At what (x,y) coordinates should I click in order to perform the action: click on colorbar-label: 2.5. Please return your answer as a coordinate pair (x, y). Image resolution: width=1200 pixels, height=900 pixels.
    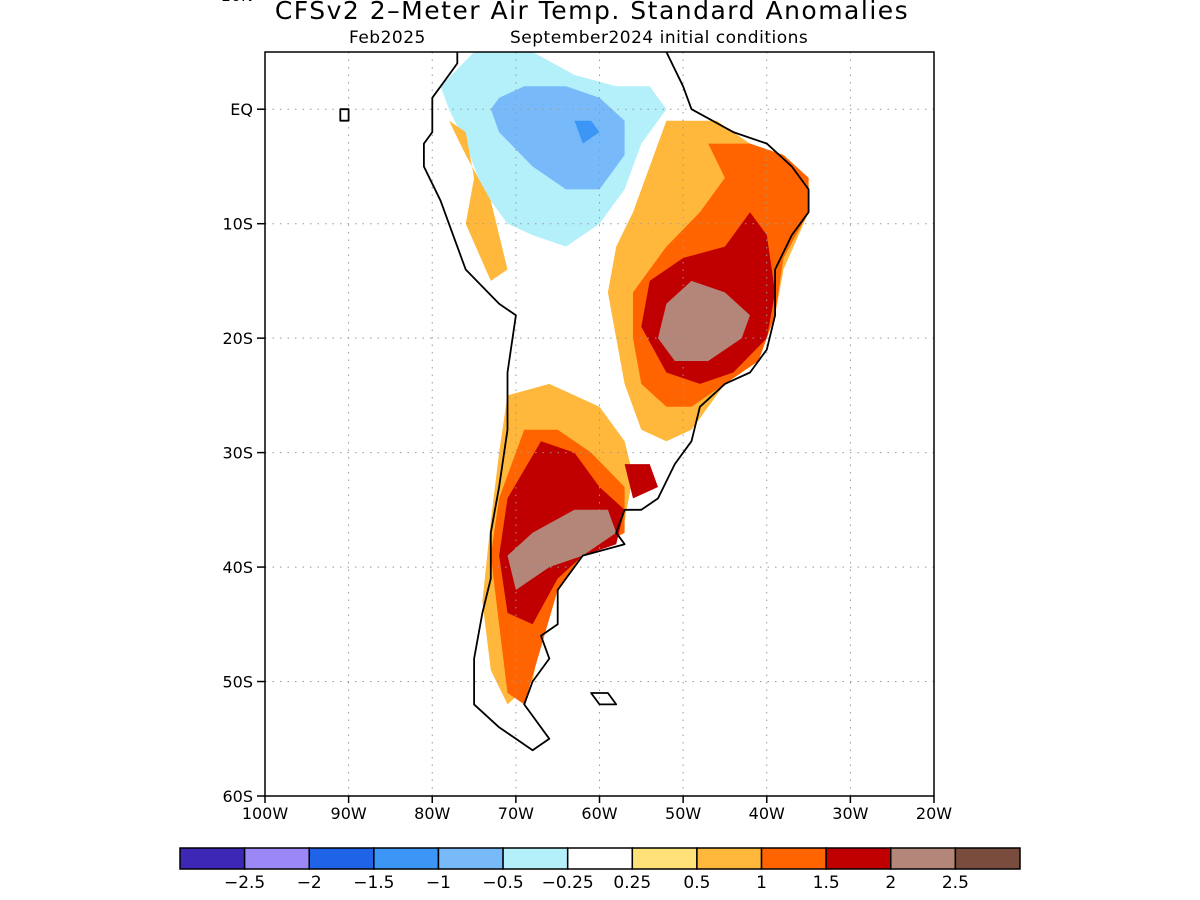
    Looking at the image, I should click on (955, 883).